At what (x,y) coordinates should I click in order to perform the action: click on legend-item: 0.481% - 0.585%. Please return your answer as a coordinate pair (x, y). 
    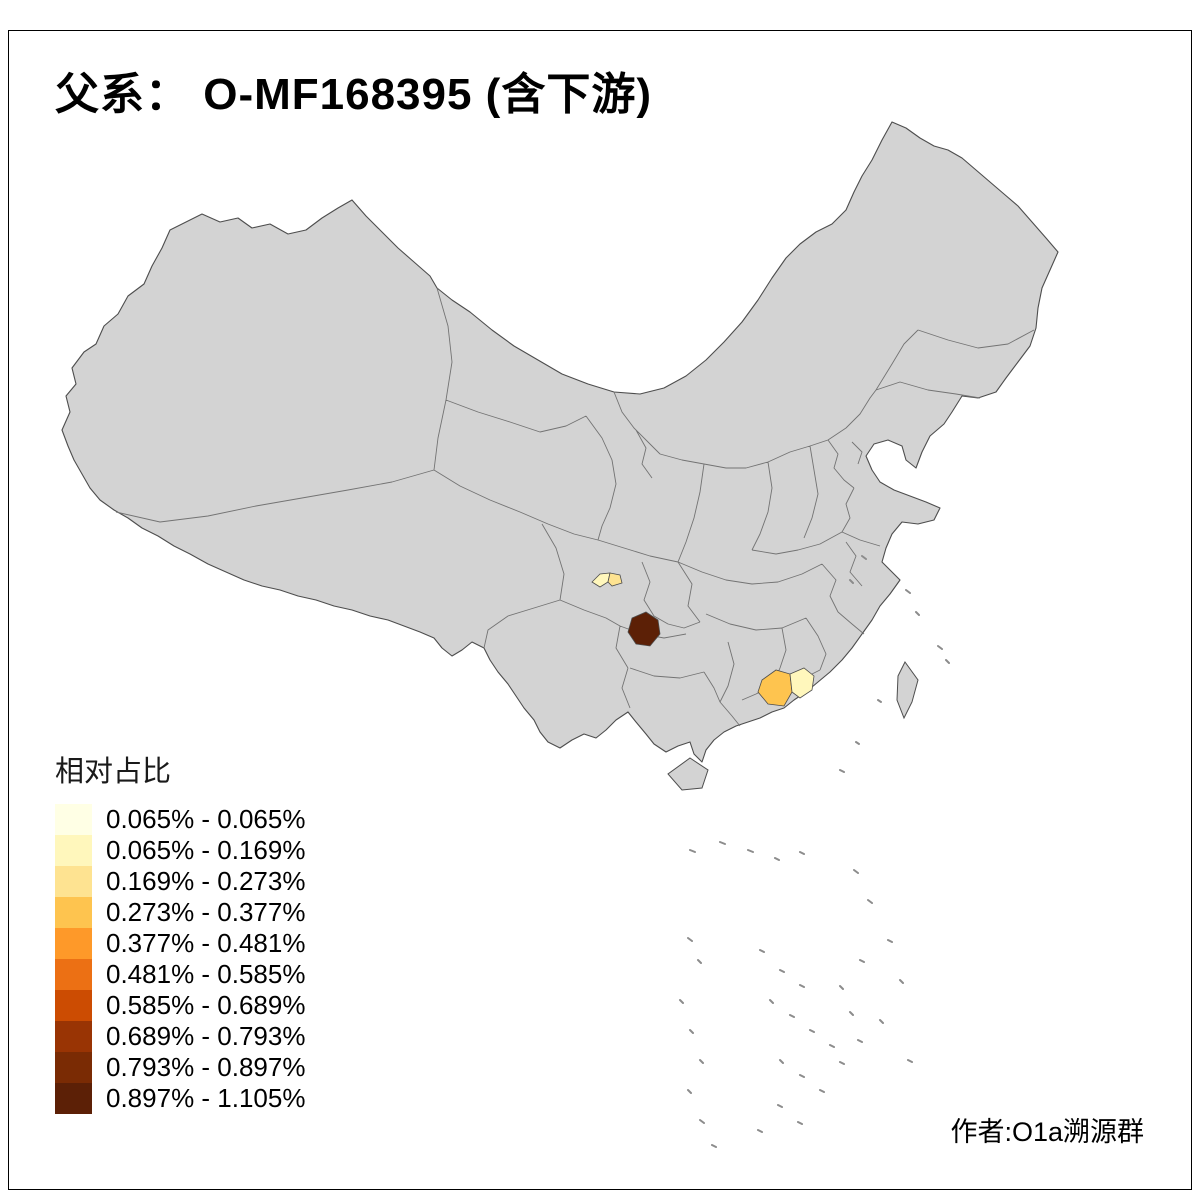
    Looking at the image, I should click on (180, 974).